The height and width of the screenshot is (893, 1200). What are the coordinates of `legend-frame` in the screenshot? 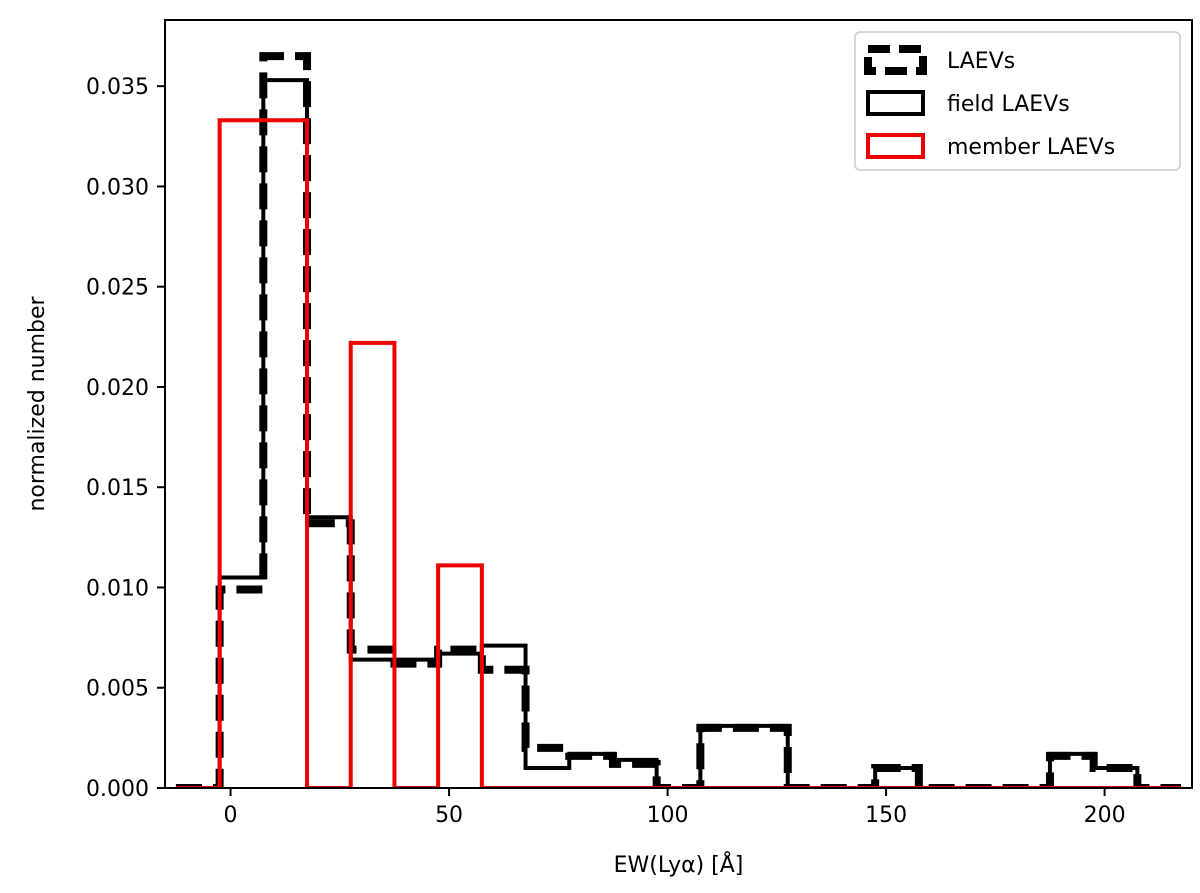 It's located at (1017, 101).